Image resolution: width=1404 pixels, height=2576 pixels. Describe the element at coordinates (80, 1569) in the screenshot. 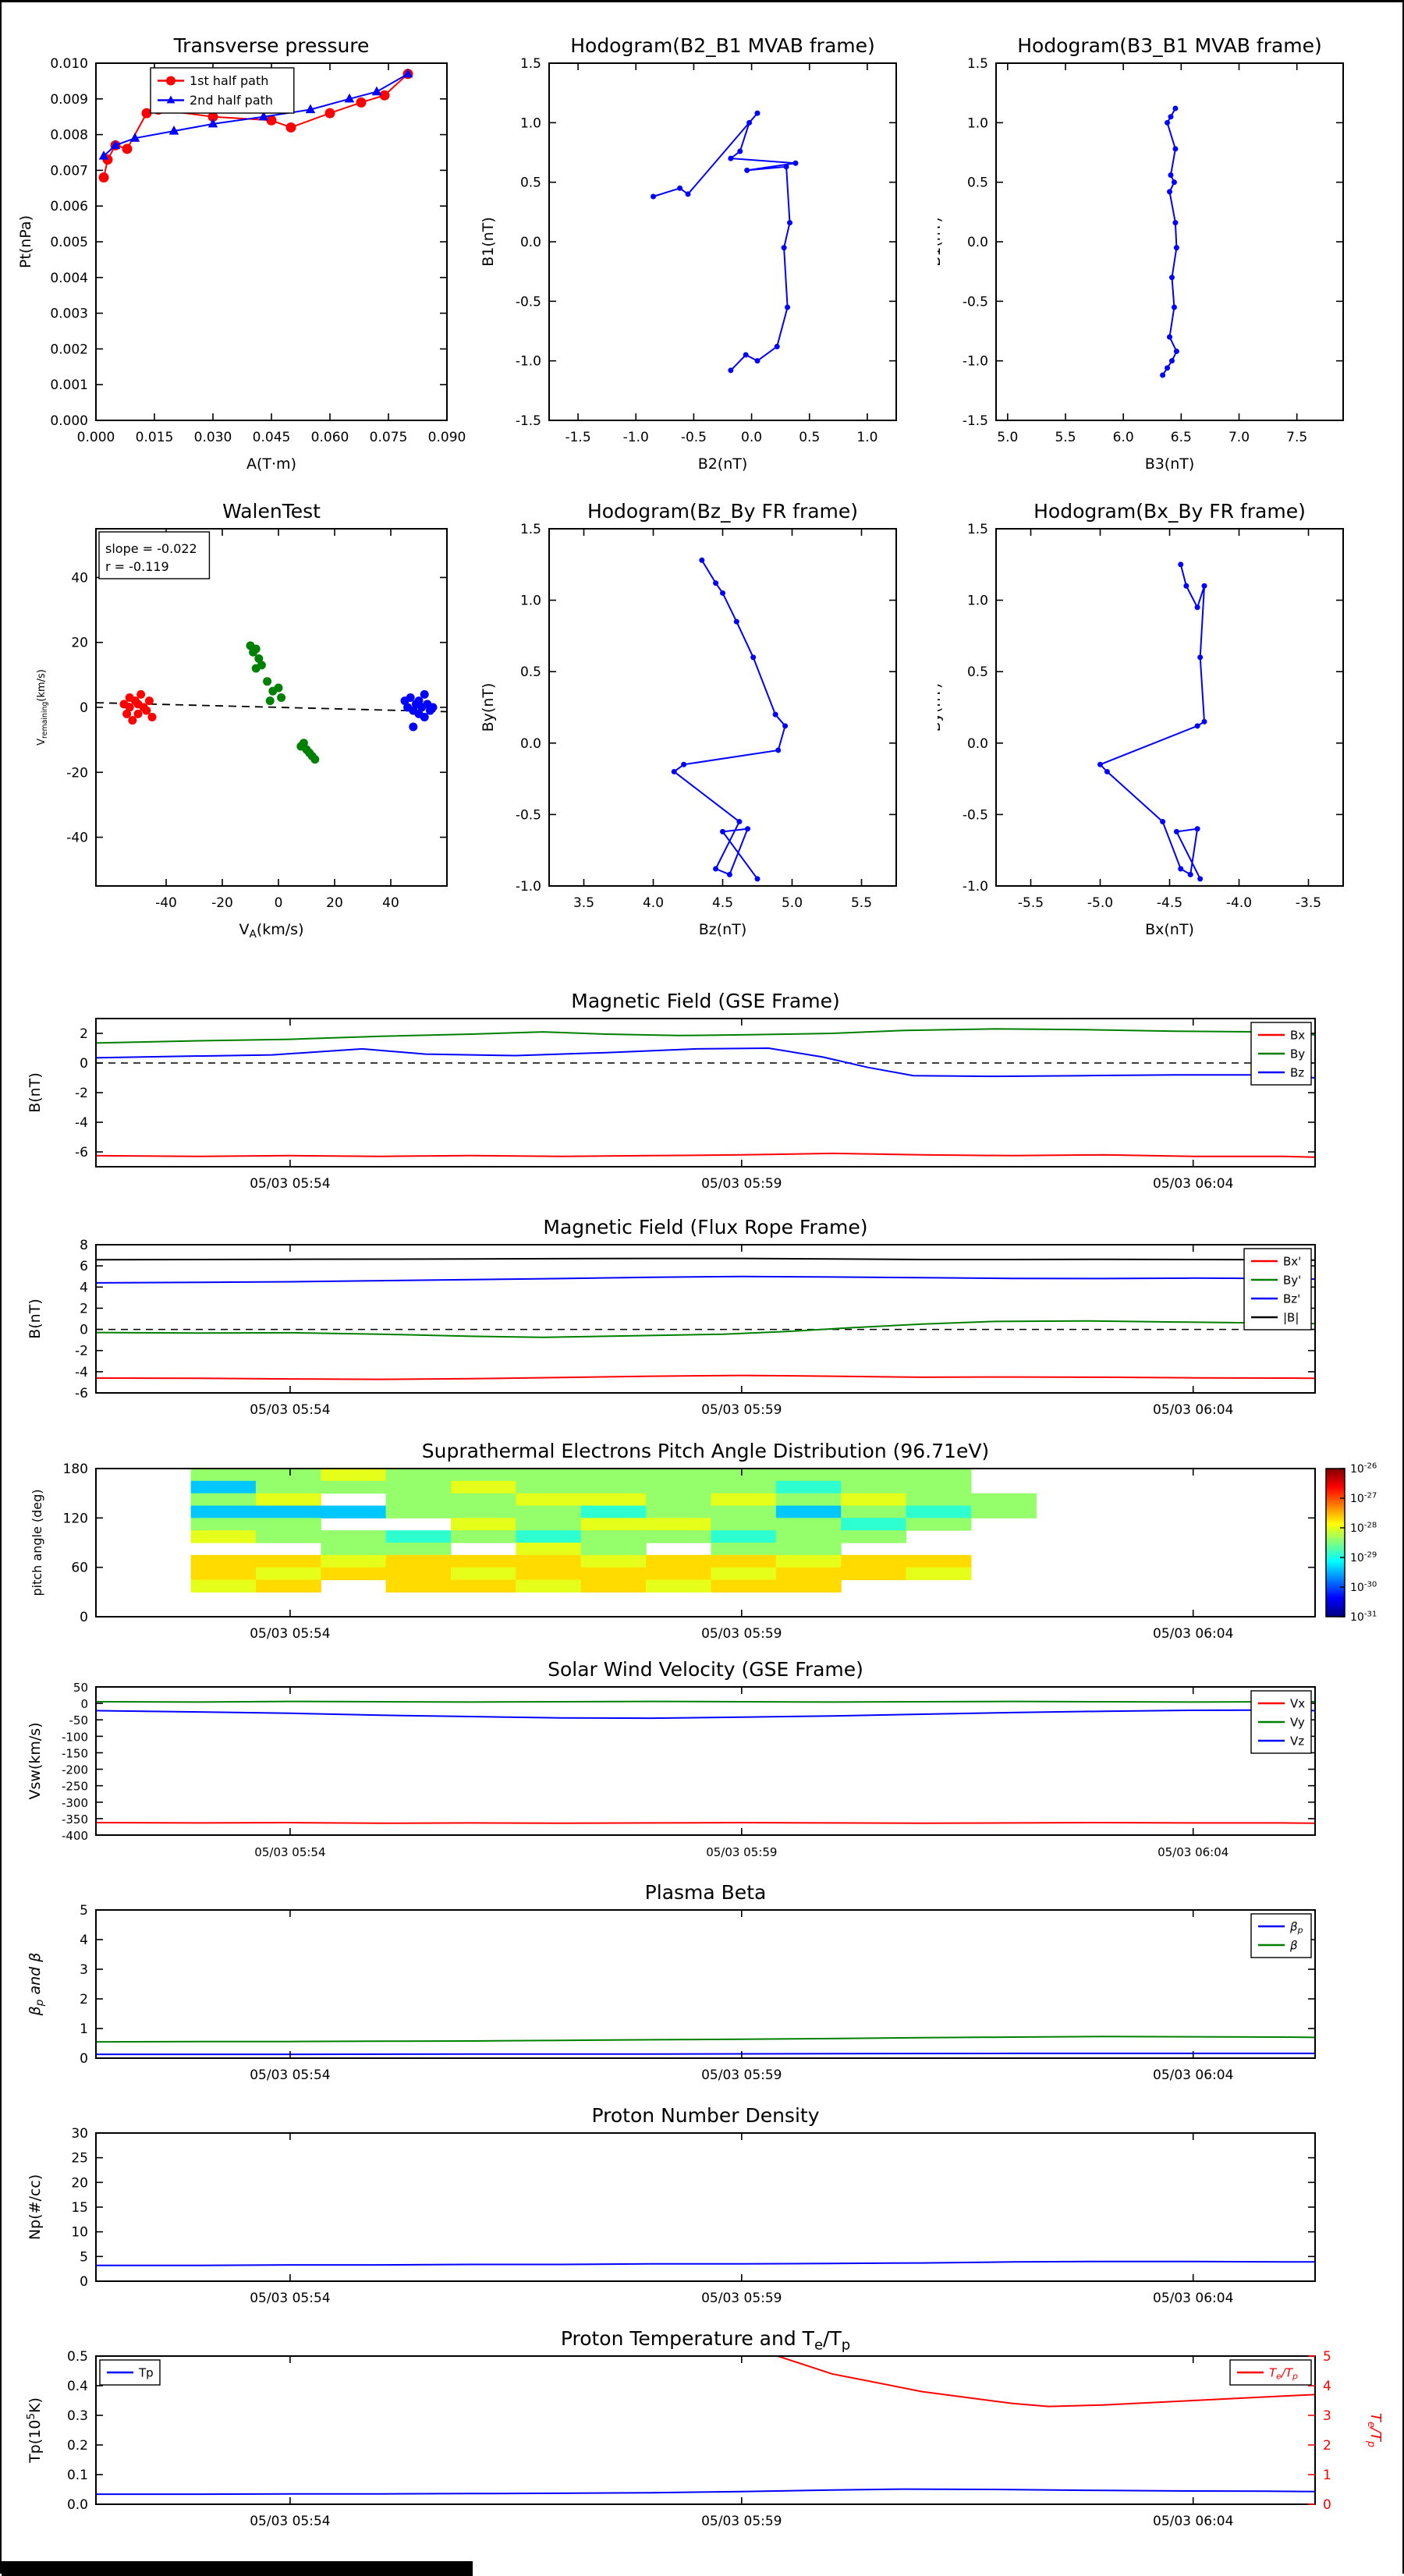

I see `svg-text: 60` at that location.